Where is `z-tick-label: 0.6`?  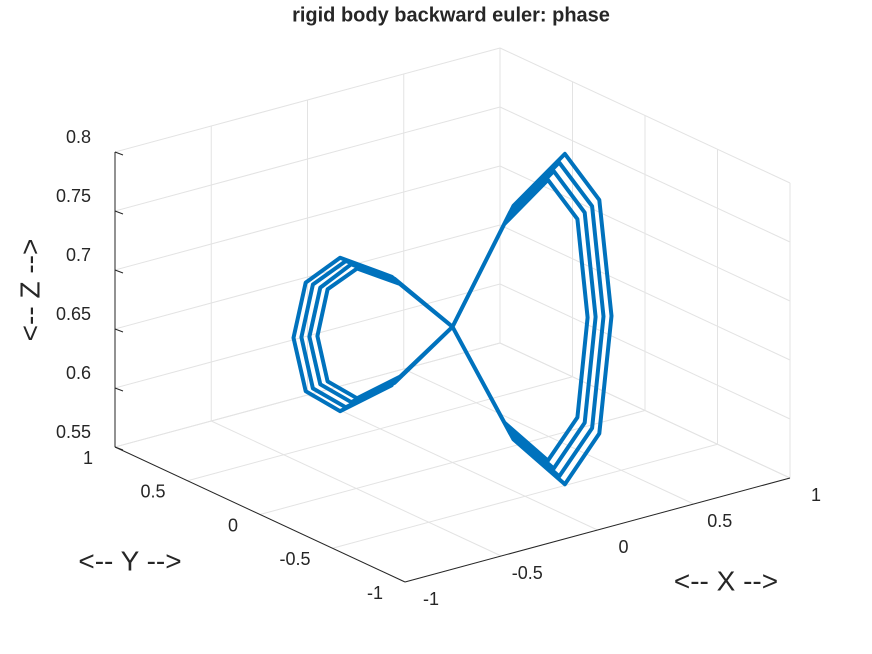
z-tick-label: 0.6 is located at coordinates (78, 373).